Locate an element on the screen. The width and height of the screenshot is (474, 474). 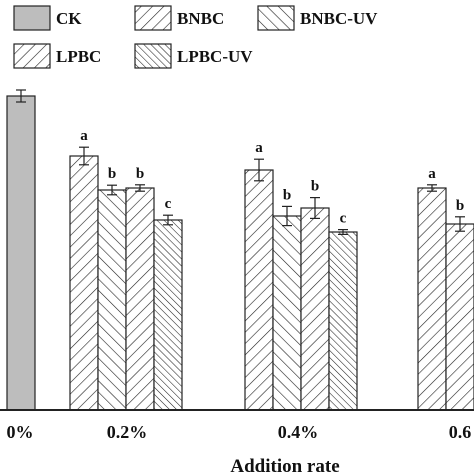
legend-label-lpbc-uv: LPBC-UV is located at coordinates (215, 56).